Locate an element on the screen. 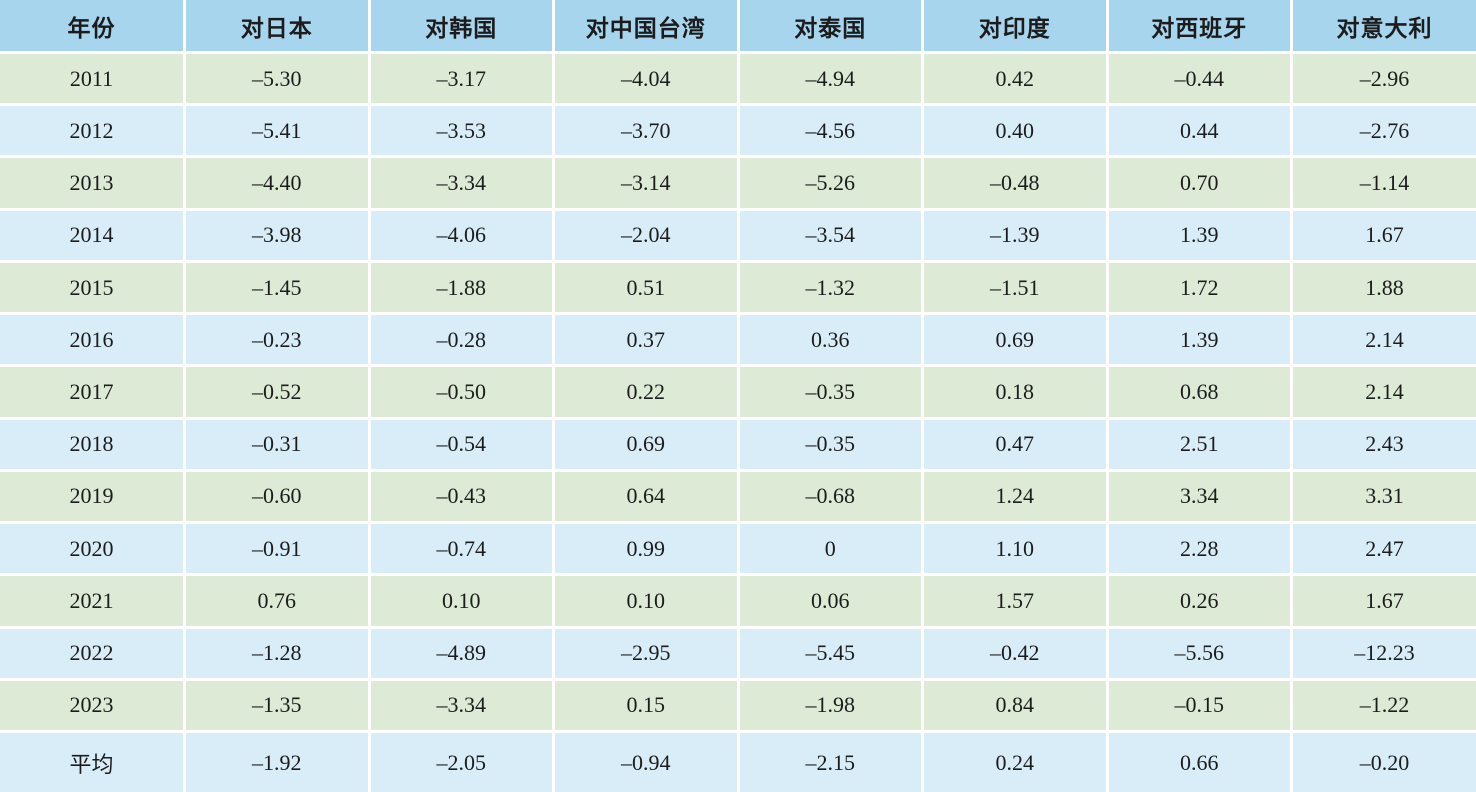 The width and height of the screenshot is (1476, 792). value-cell: 1.24 is located at coordinates (1015, 496).